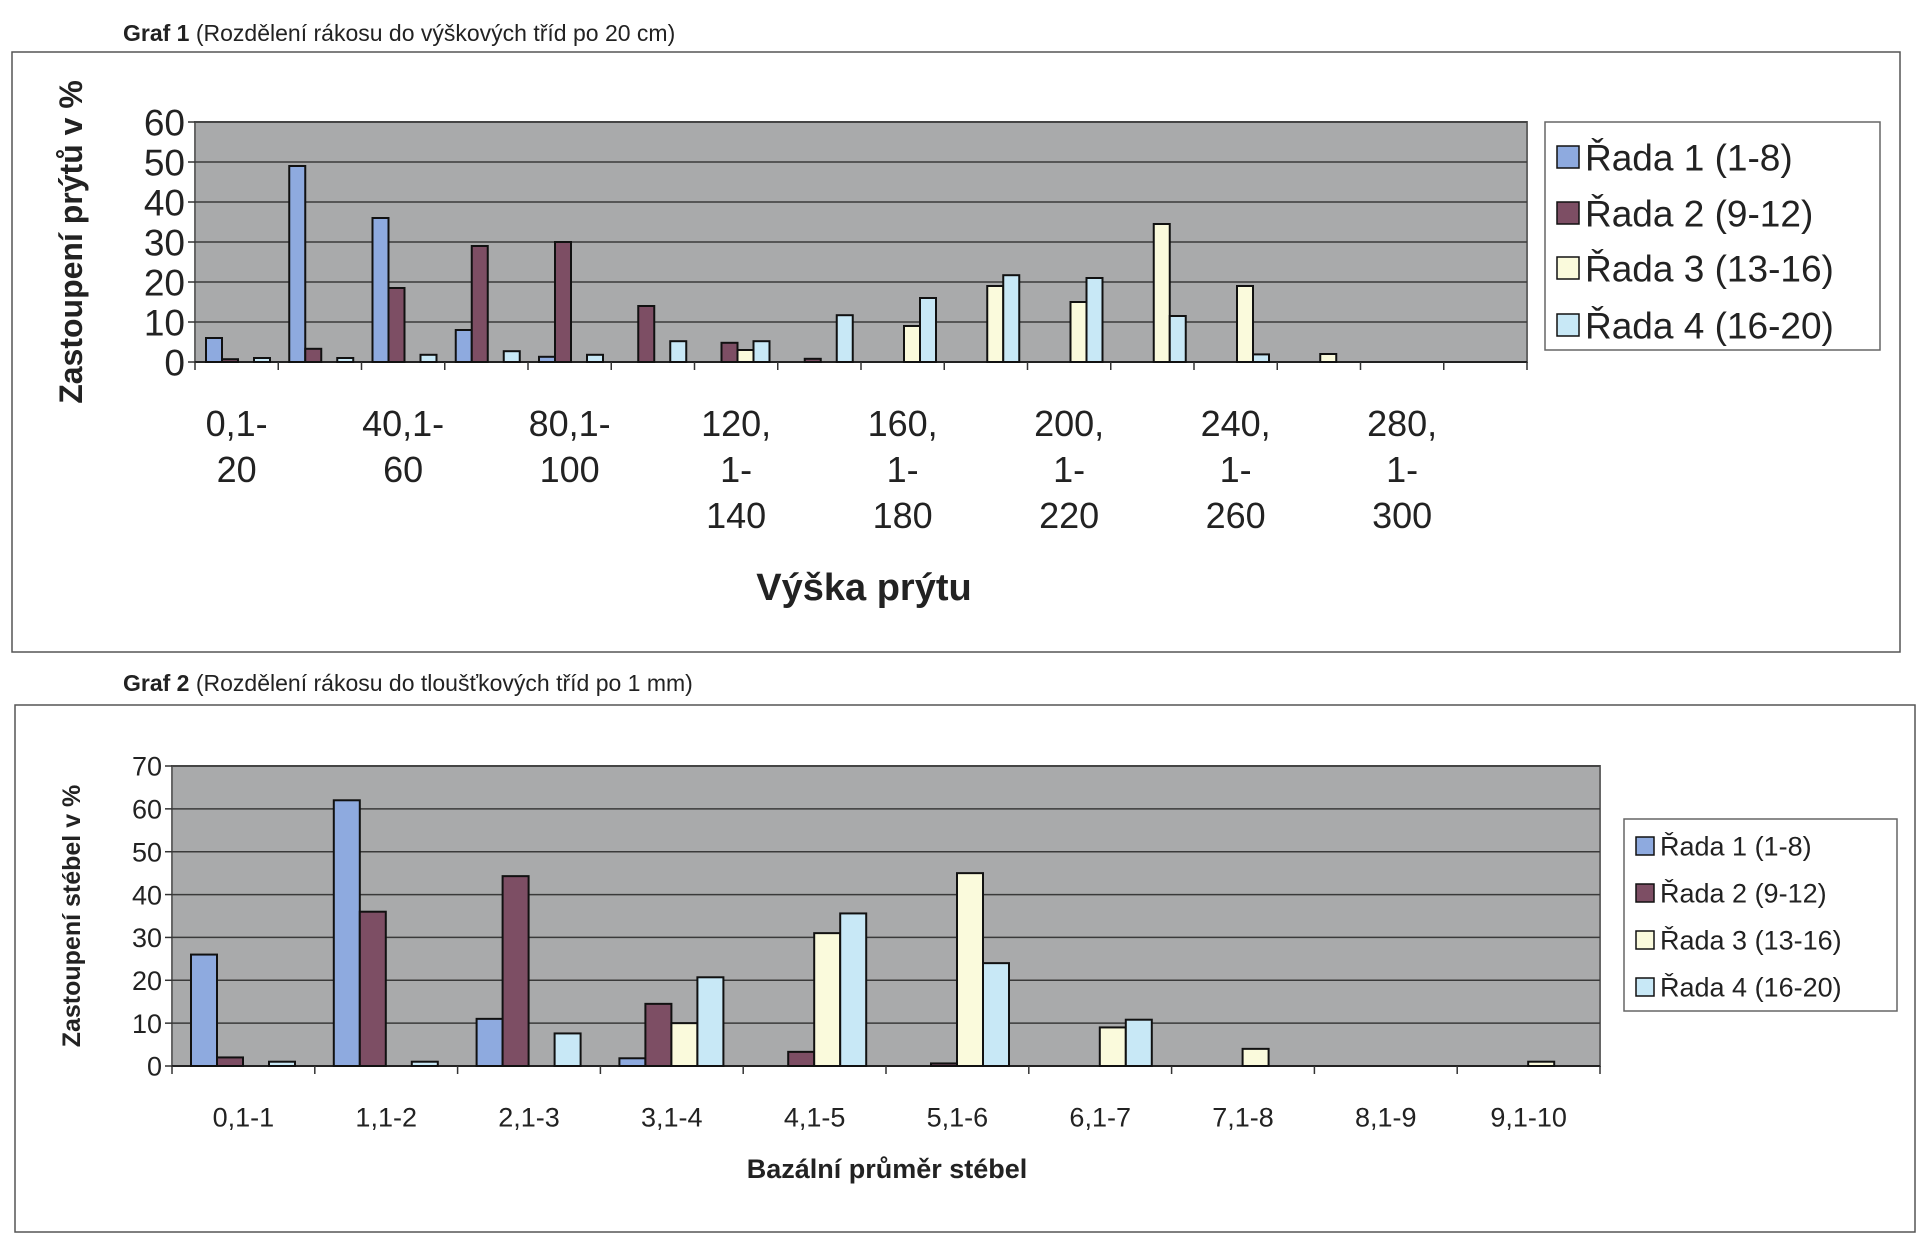 This screenshot has width=1922, height=1238. I want to click on x-tick-label: 20, so click(237, 469).